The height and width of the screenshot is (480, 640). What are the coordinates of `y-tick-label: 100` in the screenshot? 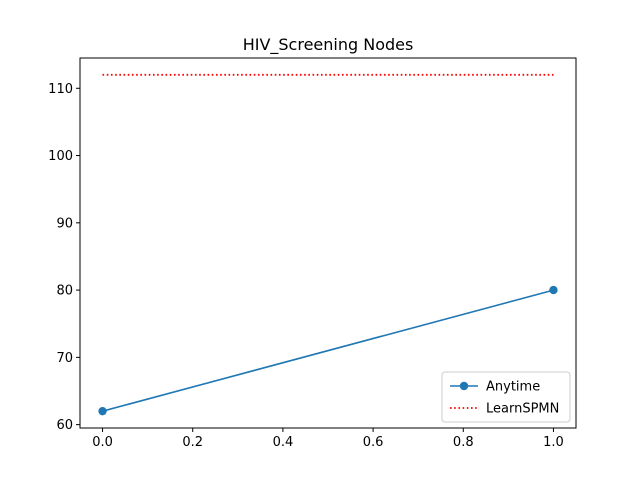 It's located at (60, 156).